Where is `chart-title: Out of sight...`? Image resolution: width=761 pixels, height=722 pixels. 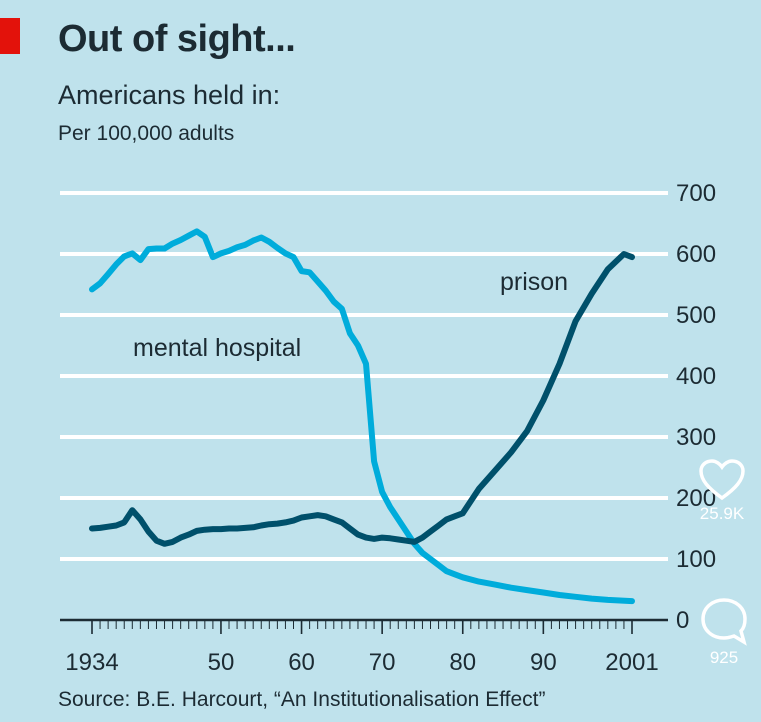
chart-title: Out of sight... is located at coordinates (177, 39).